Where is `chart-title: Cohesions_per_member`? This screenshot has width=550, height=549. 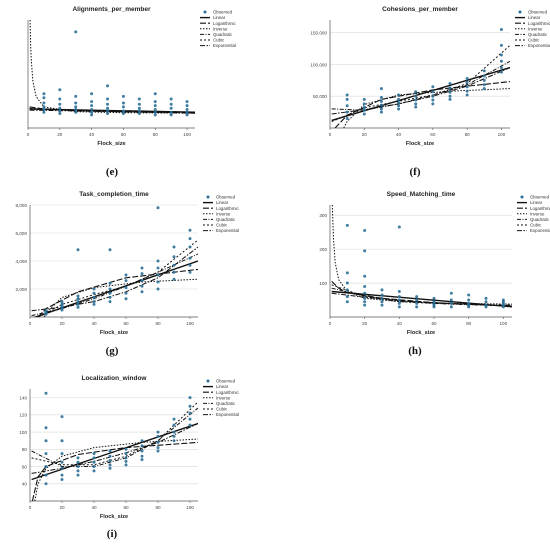
chart-title: Cohesions_per_member is located at coordinates (420, 9).